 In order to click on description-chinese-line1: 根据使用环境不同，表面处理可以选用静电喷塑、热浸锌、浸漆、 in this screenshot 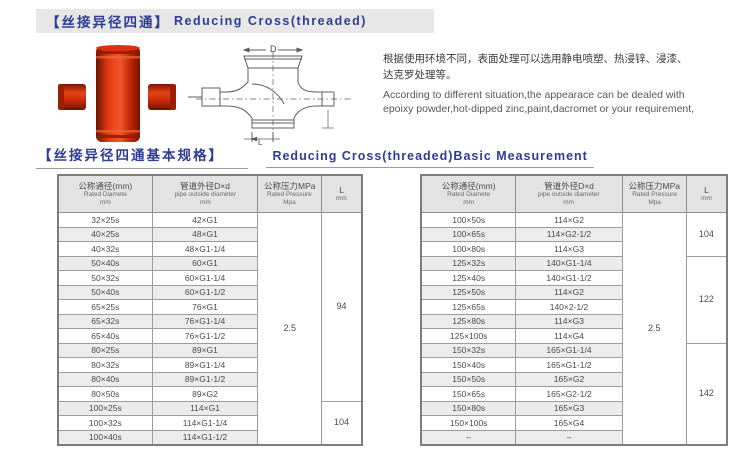, I will do `click(535, 59)`.